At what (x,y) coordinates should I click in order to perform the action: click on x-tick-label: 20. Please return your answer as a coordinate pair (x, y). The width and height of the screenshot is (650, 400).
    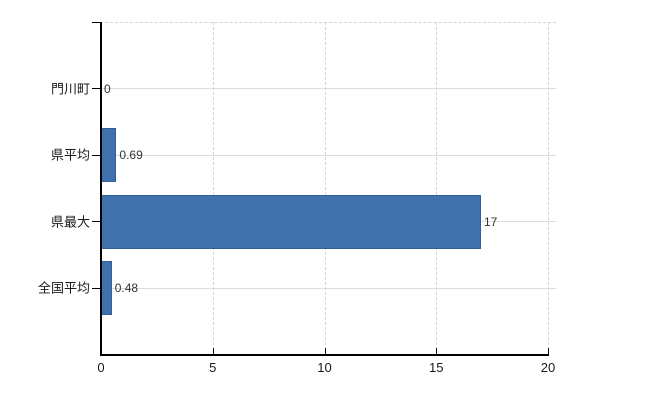
    Looking at the image, I should click on (548, 367).